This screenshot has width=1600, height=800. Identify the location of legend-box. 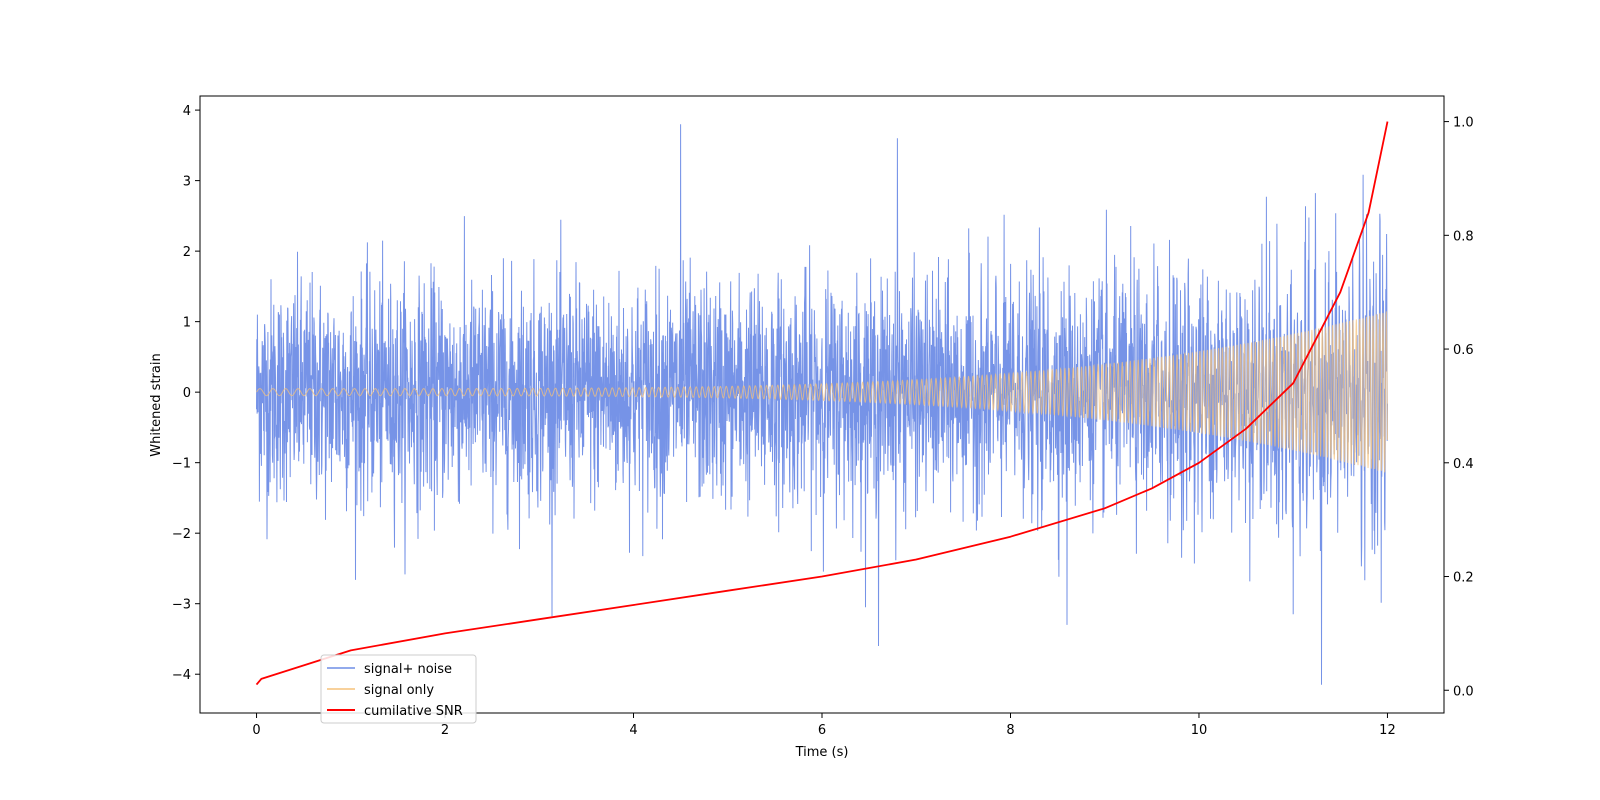
(398, 689).